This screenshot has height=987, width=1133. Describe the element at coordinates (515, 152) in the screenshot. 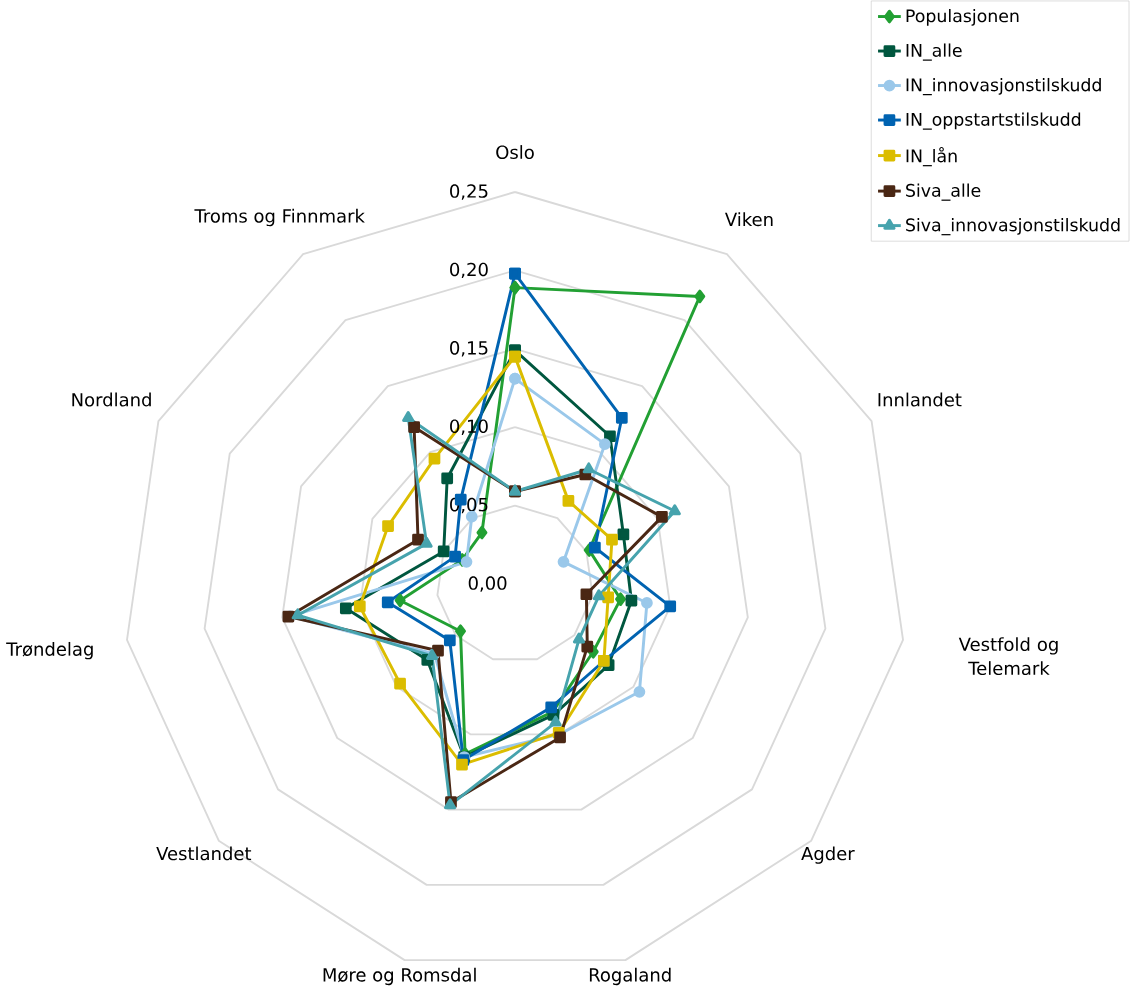

I see `spoke-label: Oslo` at that location.